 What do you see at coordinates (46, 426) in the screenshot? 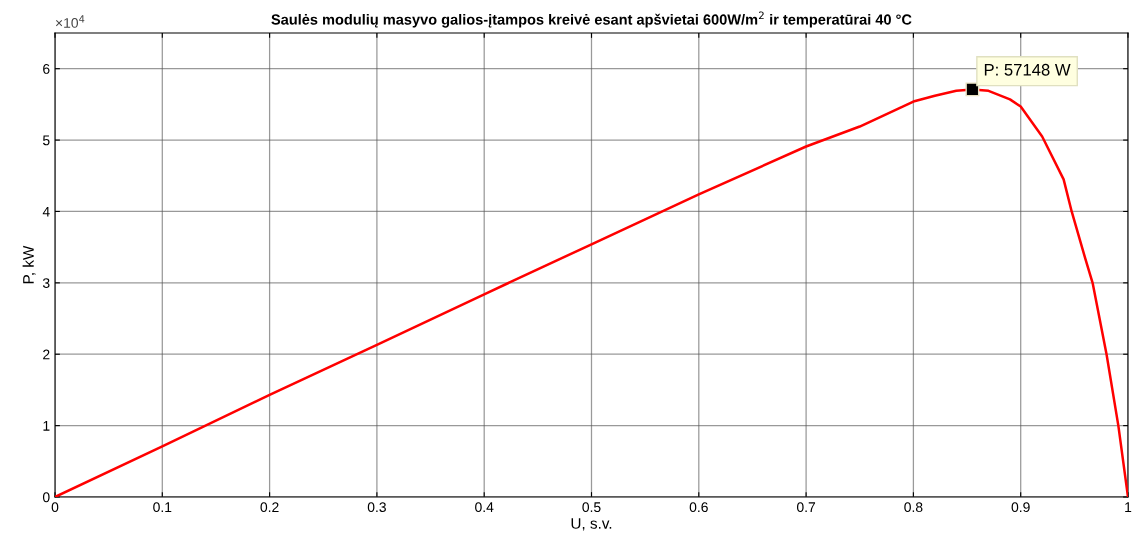
I see `y-tick-label: 1` at bounding box center [46, 426].